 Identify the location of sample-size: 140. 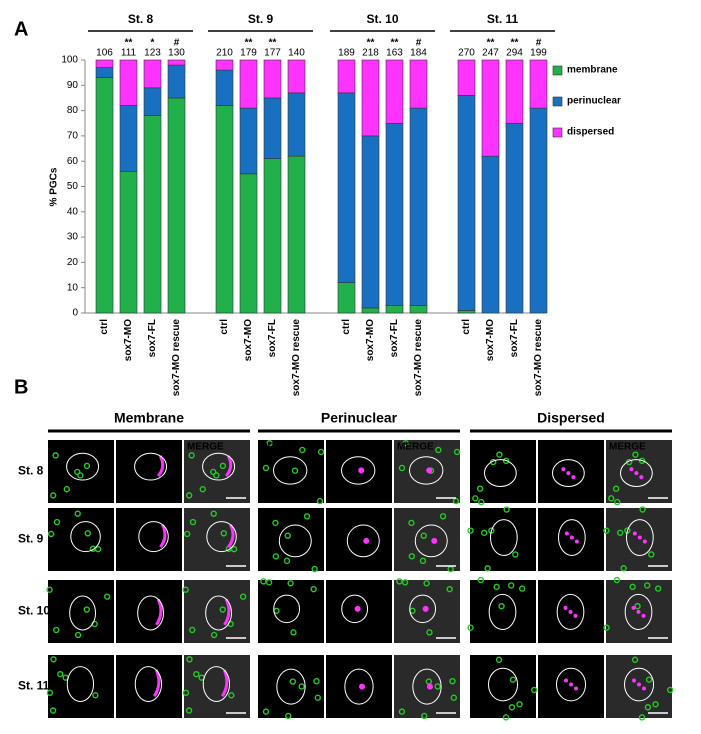
(296, 53).